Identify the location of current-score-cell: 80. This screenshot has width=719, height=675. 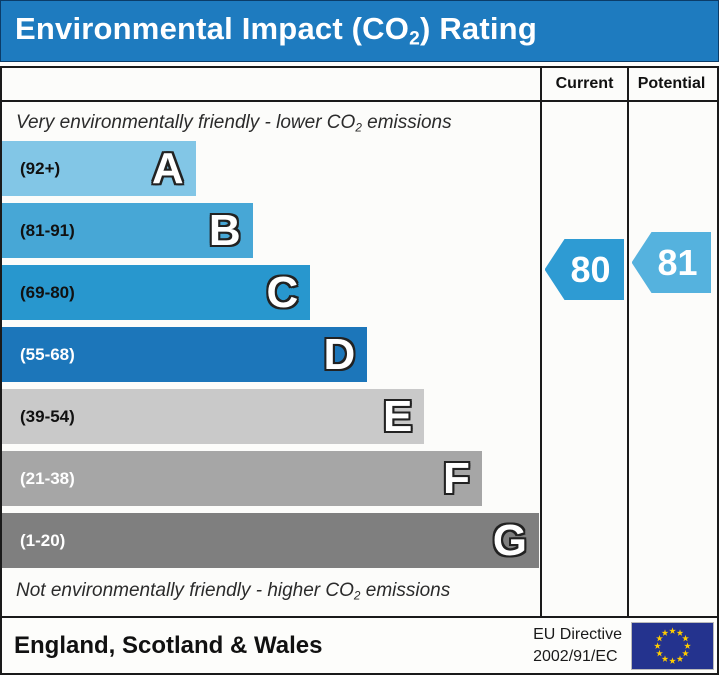
(583, 359).